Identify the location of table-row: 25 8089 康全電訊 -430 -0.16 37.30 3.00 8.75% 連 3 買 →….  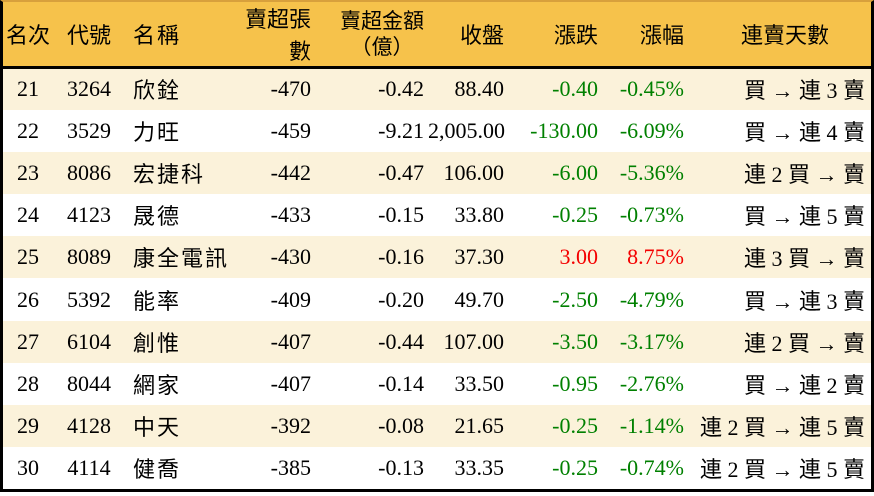
(437, 257).